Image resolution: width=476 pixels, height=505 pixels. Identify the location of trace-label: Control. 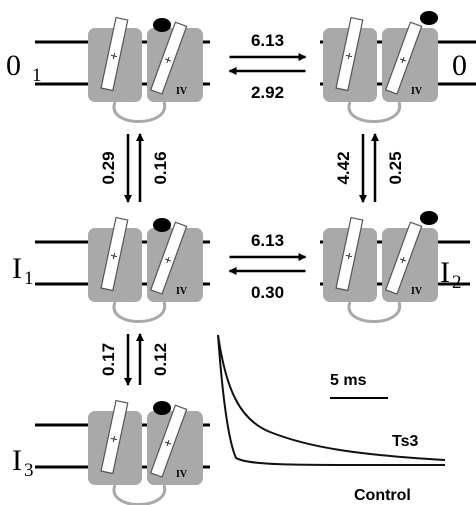
(382, 495).